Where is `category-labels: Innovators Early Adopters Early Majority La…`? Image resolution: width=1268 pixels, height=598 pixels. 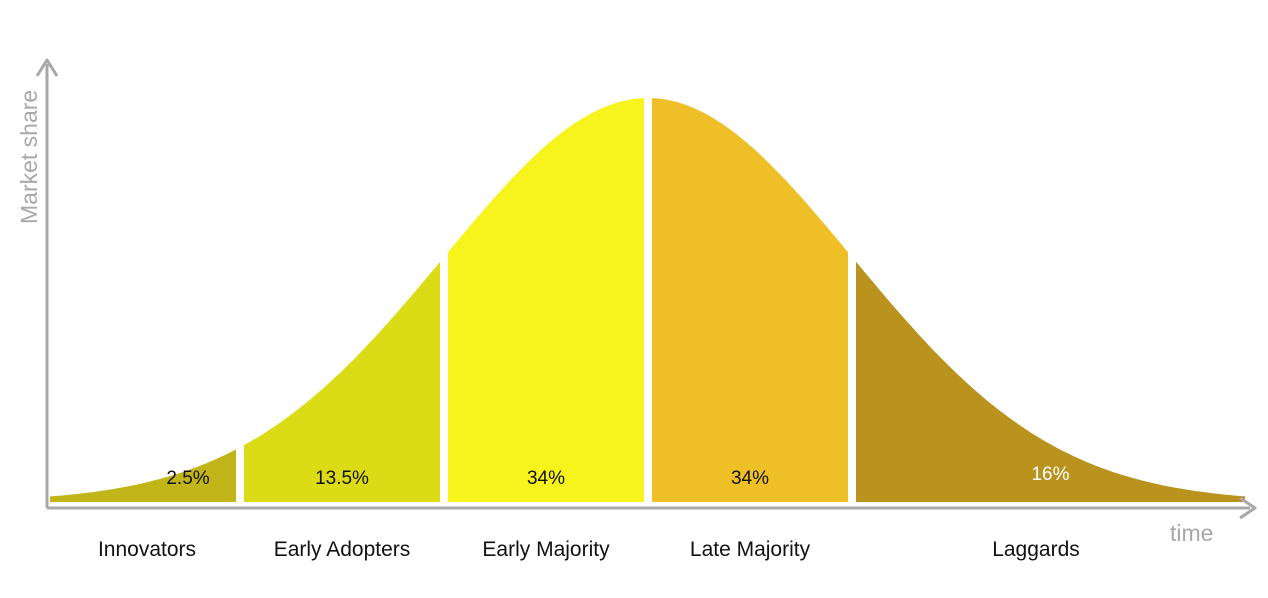
category-labels: Innovators Early Adopters Early Majority La… is located at coordinates (589, 549).